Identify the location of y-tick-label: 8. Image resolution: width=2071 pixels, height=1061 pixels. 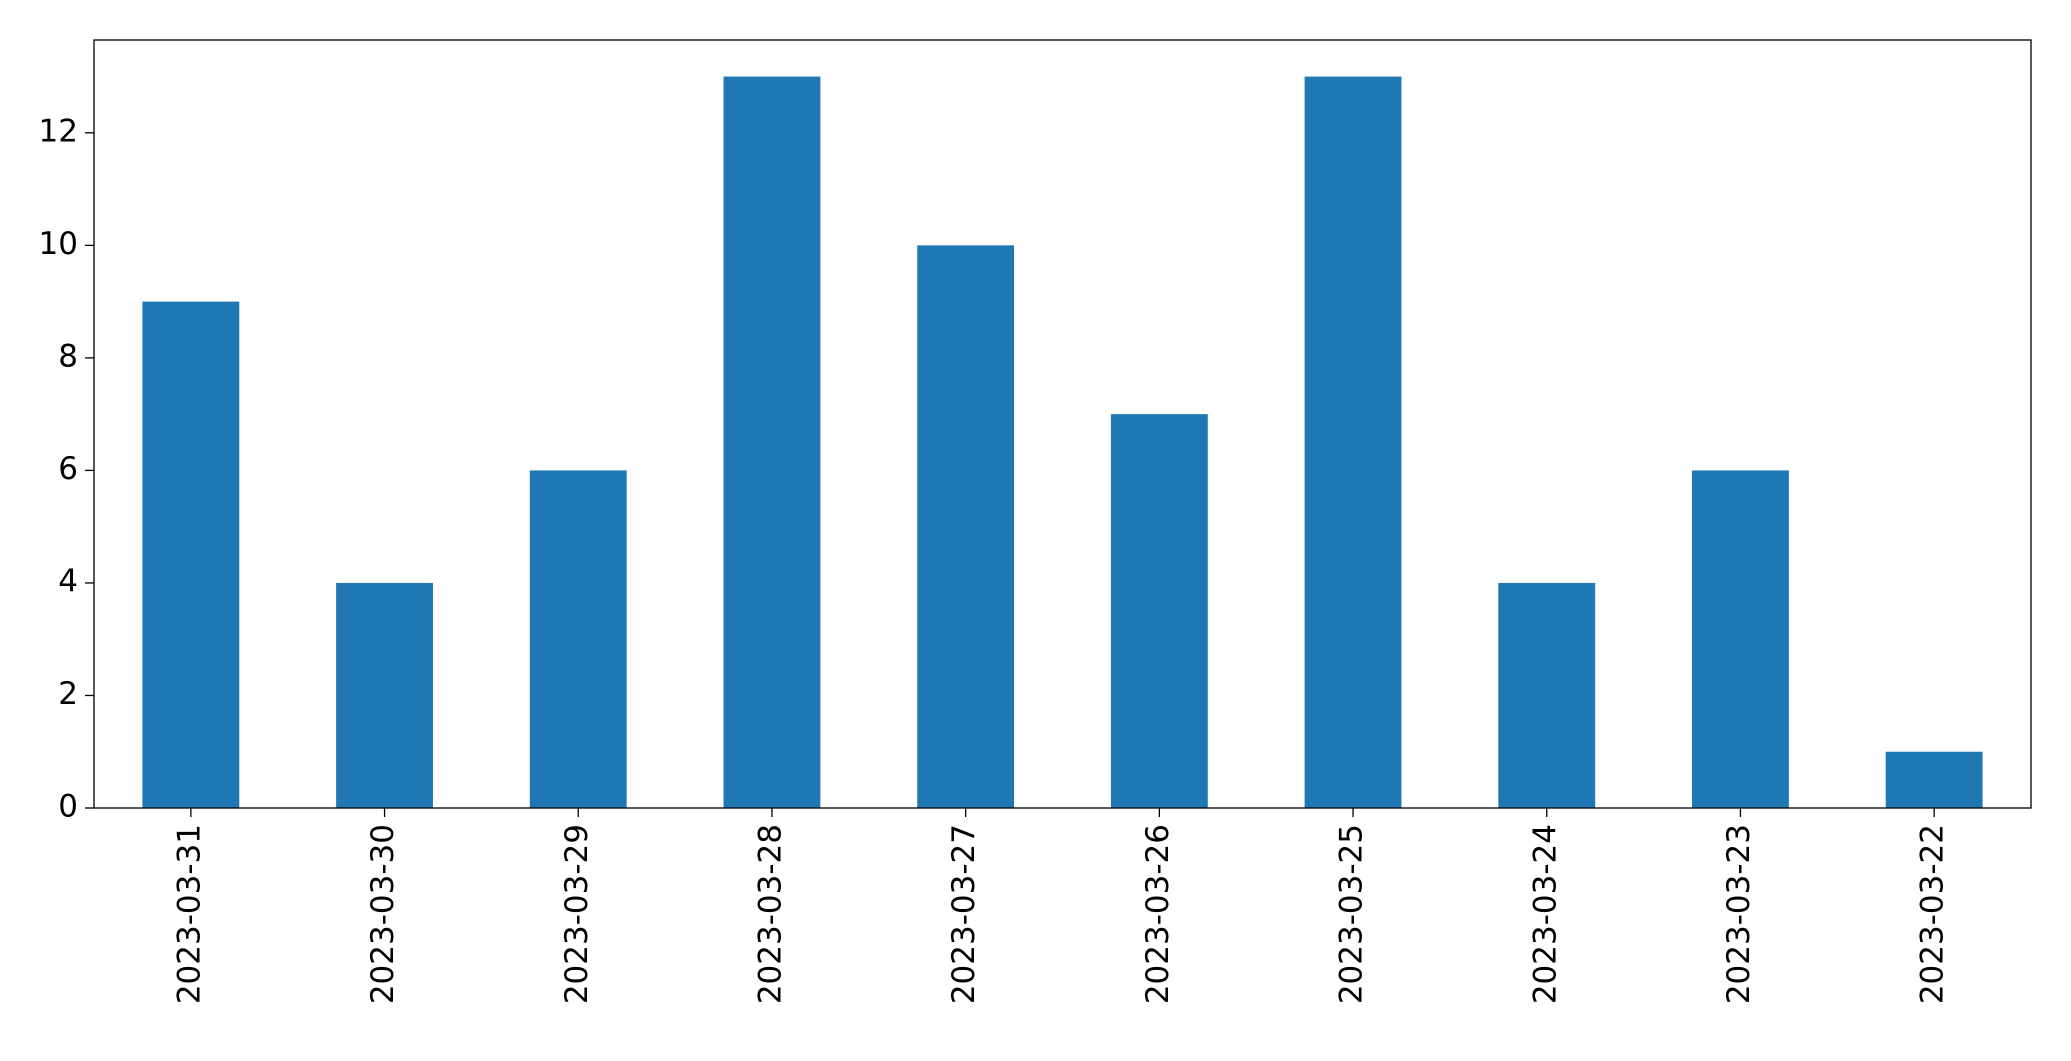
(68, 356).